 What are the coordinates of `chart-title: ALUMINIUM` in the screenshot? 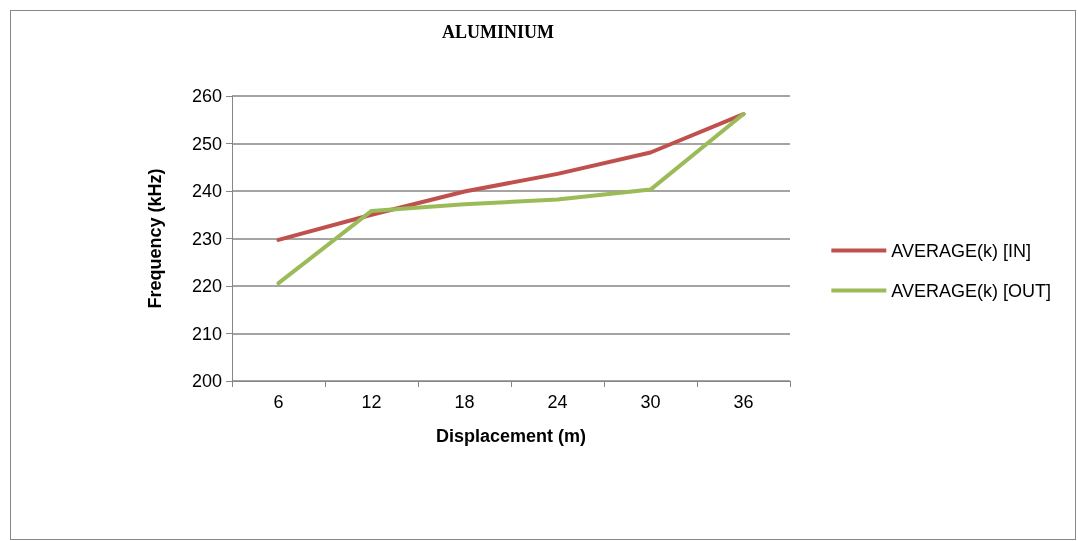 It's located at (498, 32).